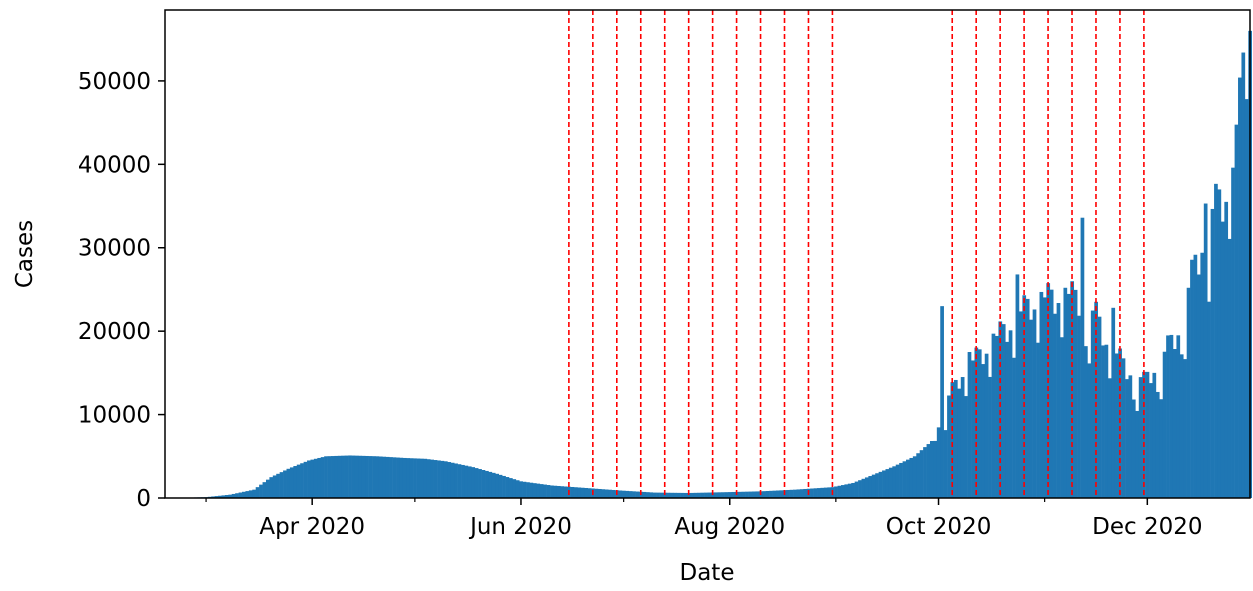 Image resolution: width=1253 pixels, height=591 pixels. Describe the element at coordinates (114, 249) in the screenshot. I see `y-tick-label: 30000` at that location.